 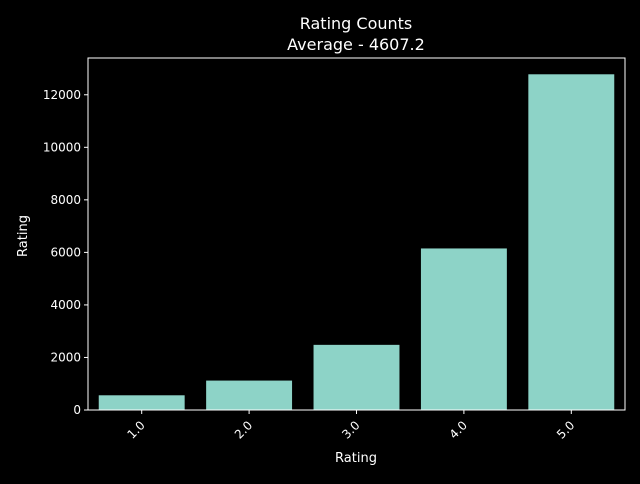 What do you see at coordinates (62, 147) in the screenshot?
I see `y-tick-label: 10000` at bounding box center [62, 147].